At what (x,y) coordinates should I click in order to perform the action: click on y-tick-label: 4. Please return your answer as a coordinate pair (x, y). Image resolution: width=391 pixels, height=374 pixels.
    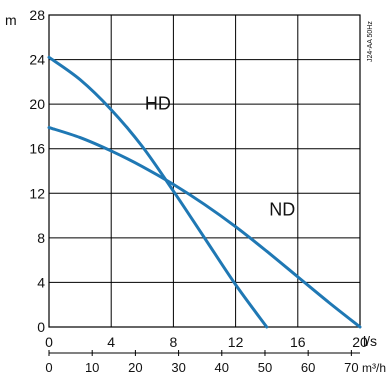
    Looking at the image, I should click on (41, 282).